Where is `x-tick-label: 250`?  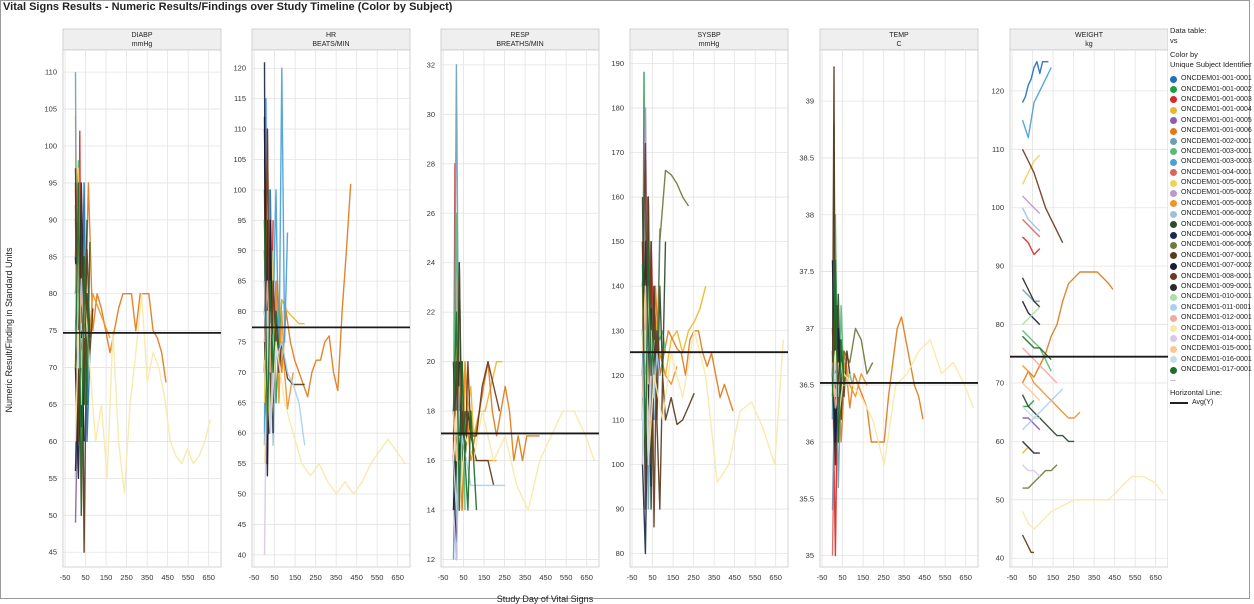
x-tick-label: 250 is located at coordinates (126, 577).